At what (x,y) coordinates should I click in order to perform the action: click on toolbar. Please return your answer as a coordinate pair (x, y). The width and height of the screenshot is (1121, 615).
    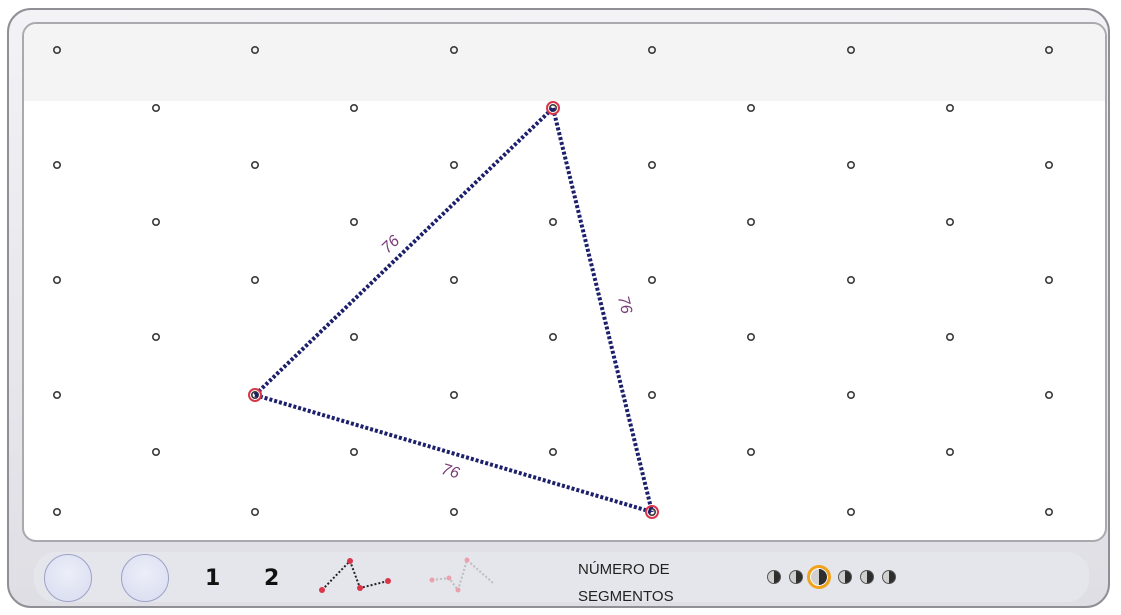
    Looking at the image, I should click on (561, 577).